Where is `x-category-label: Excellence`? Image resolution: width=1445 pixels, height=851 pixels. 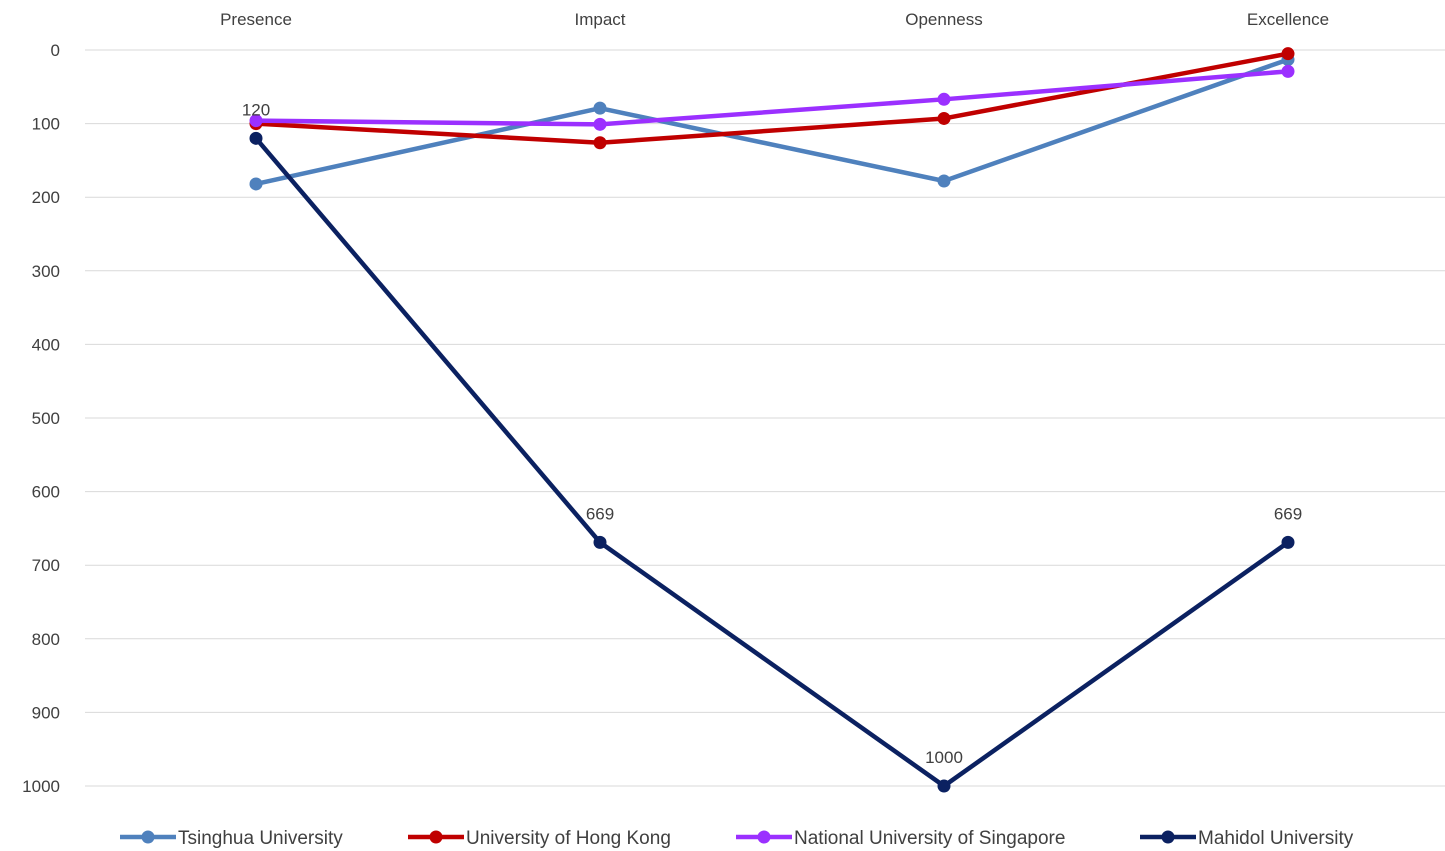
x-category-label: Excellence is located at coordinates (1288, 19).